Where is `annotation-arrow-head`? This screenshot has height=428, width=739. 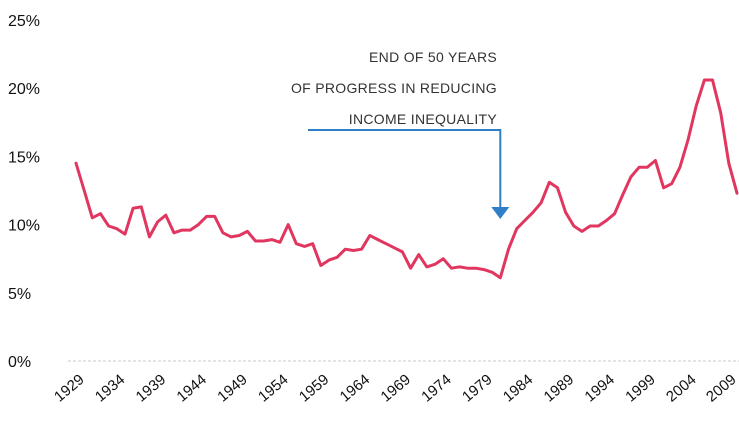
annotation-arrow-head is located at coordinates (500, 213).